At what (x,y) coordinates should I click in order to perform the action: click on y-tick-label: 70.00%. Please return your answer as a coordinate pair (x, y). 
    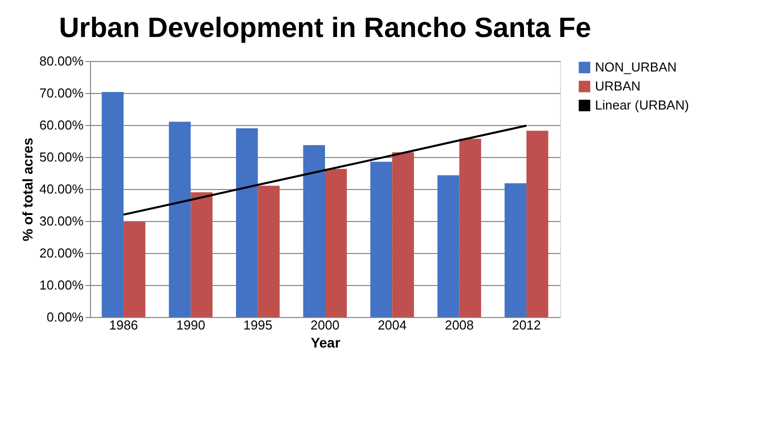
    Looking at the image, I should click on (61, 93).